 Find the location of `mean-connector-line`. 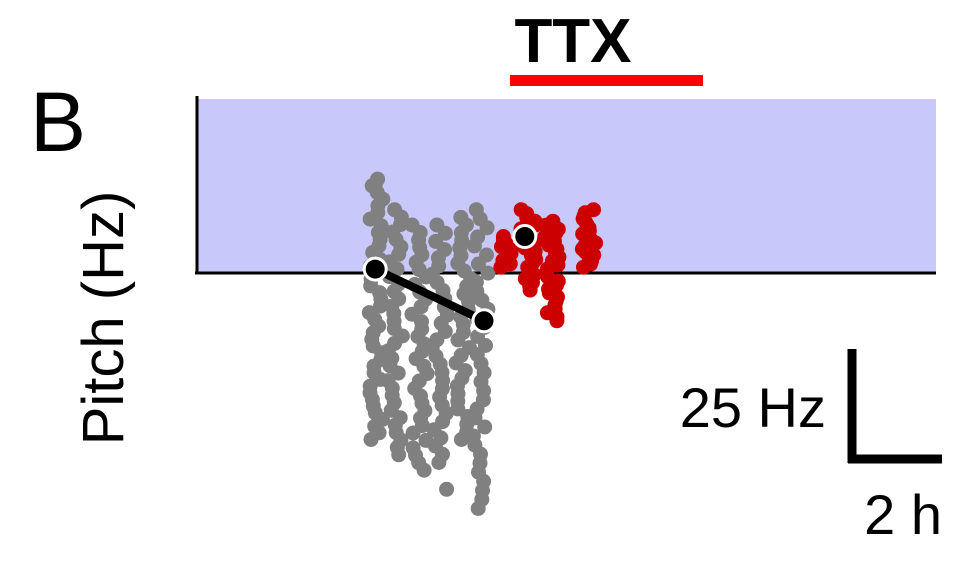

mean-connector-line is located at coordinates (429, 295).